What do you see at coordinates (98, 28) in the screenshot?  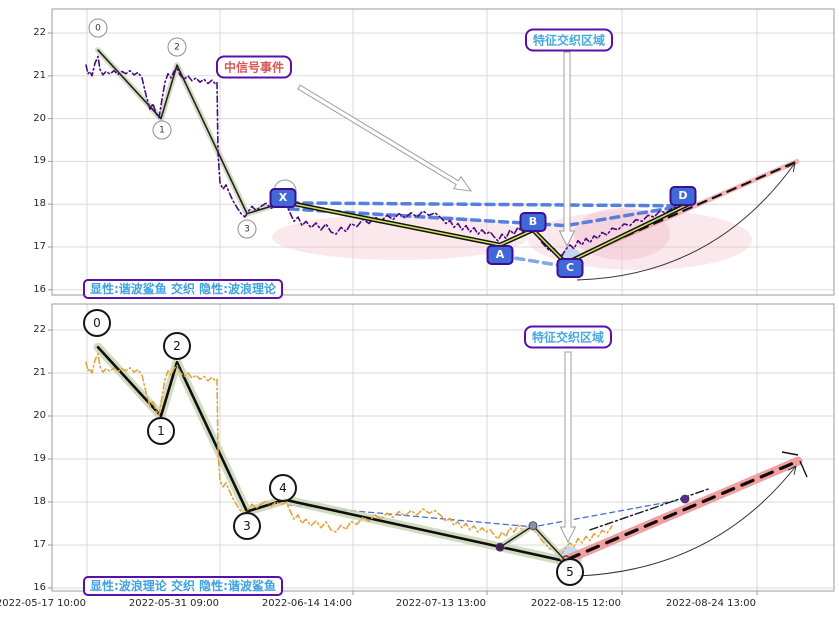 I see `wave-marker-0-top: 0` at bounding box center [98, 28].